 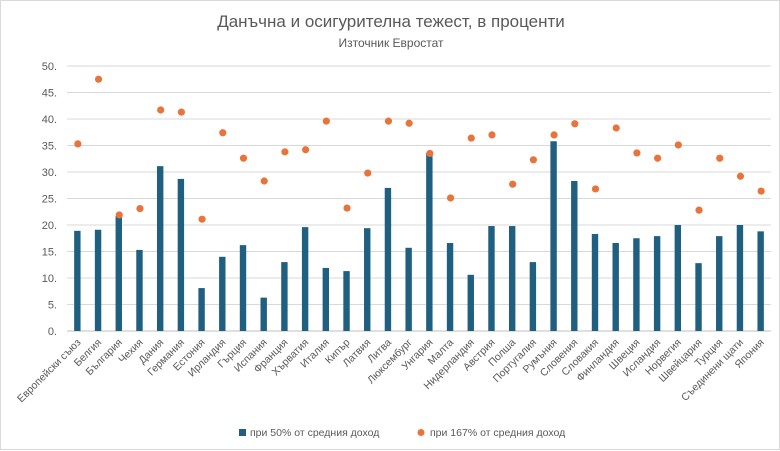 I want to click on x-tick-label: Европейски съюз, so click(x=49, y=371).